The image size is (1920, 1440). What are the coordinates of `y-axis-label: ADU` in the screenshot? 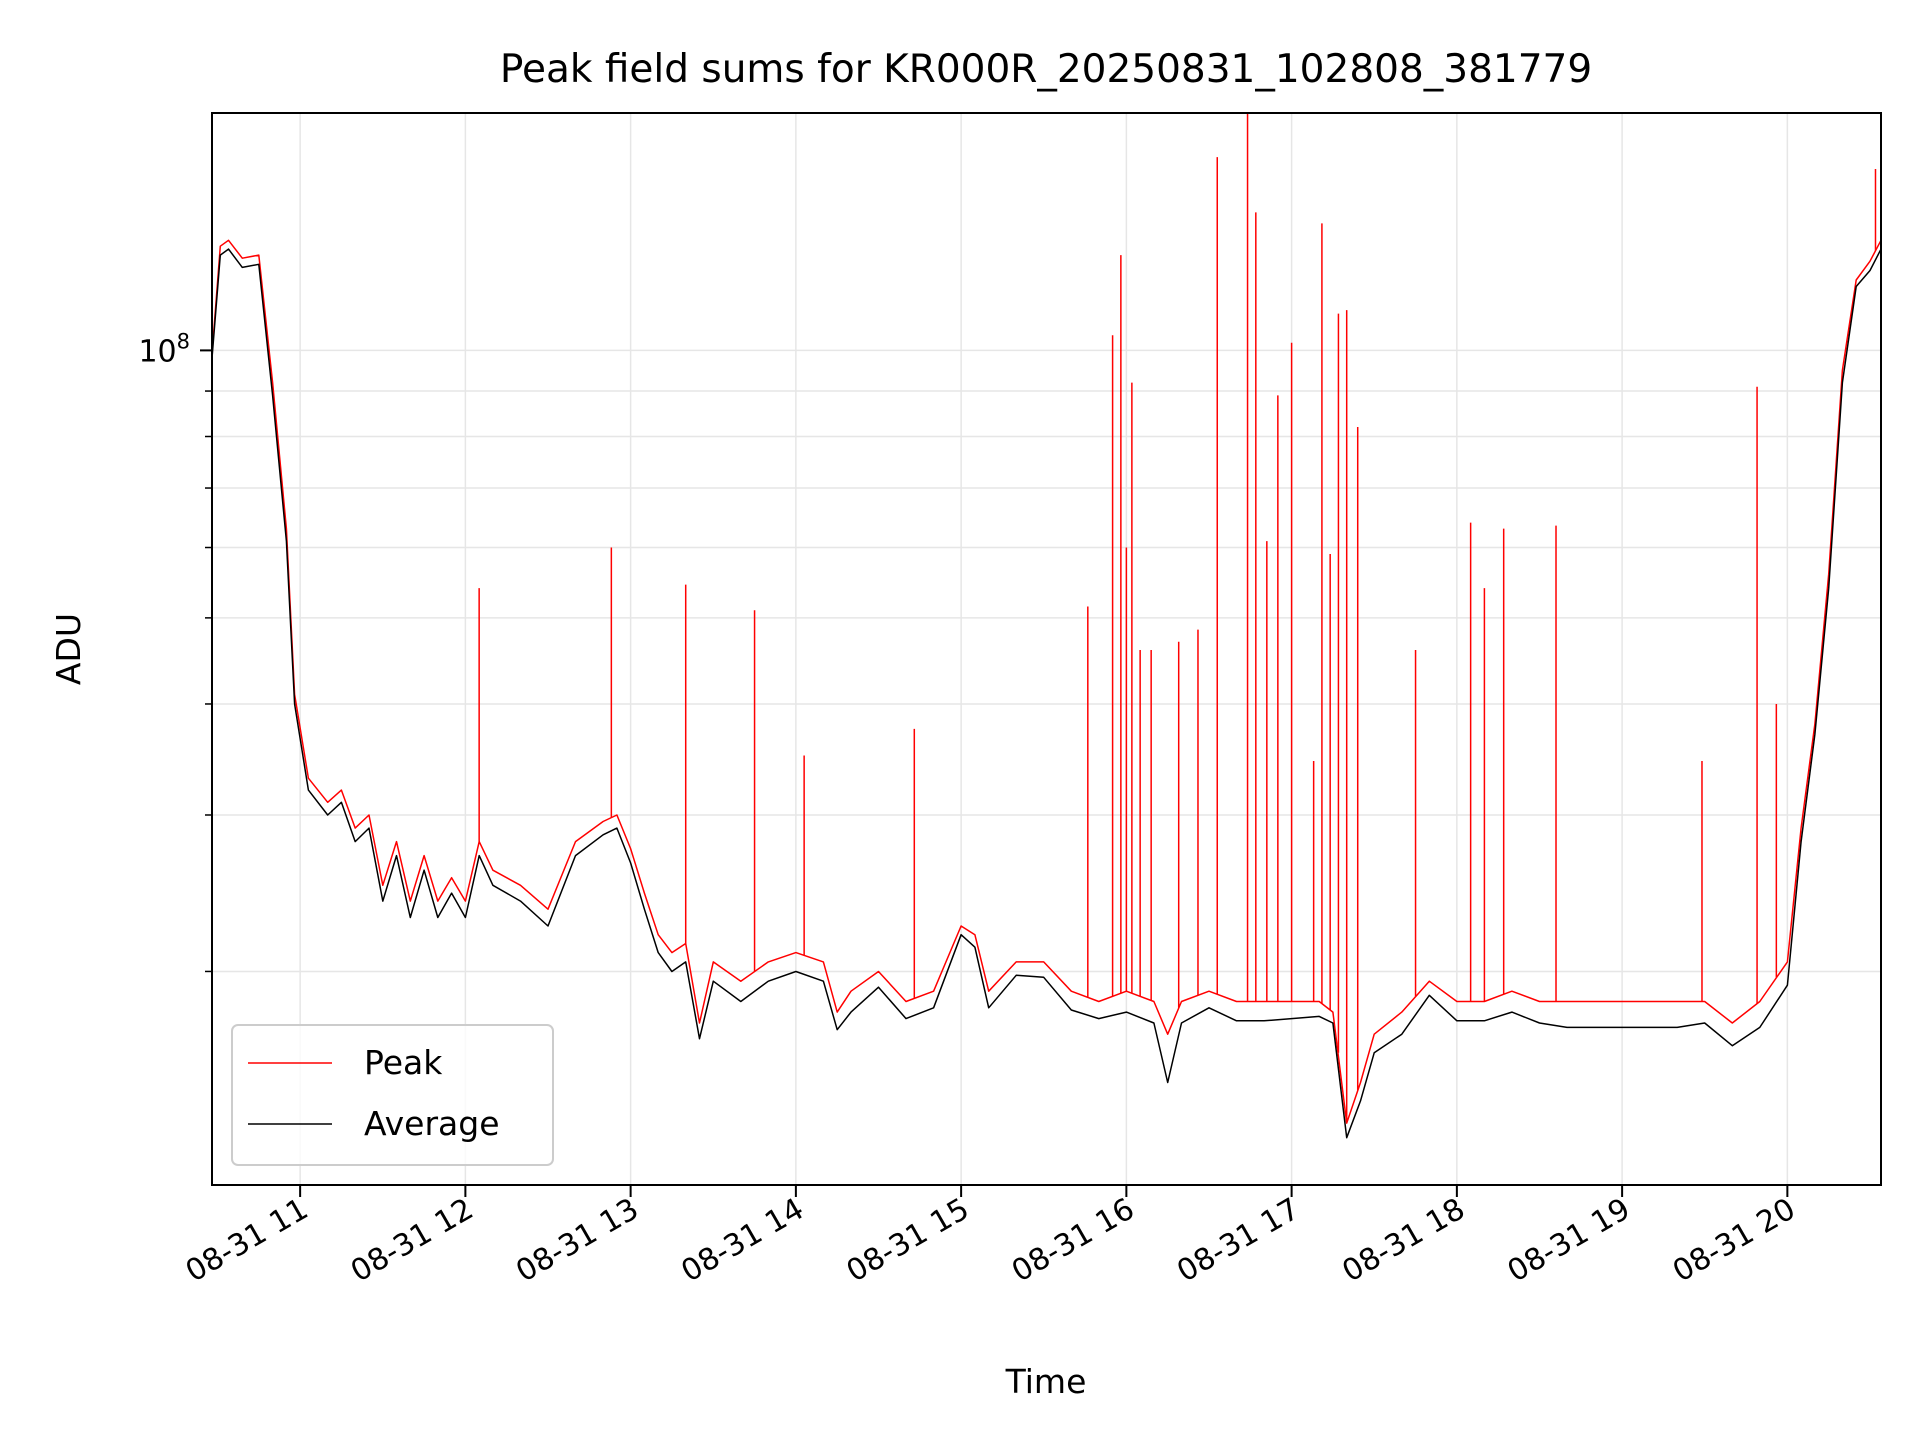 It's located at (68, 649).